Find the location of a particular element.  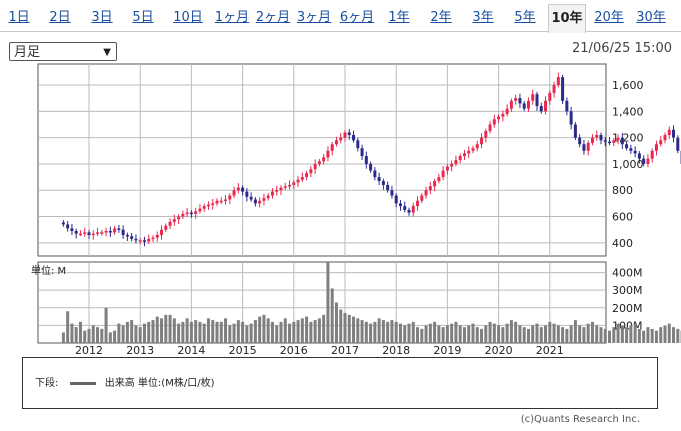

tab-13: 10年 is located at coordinates (567, 18).